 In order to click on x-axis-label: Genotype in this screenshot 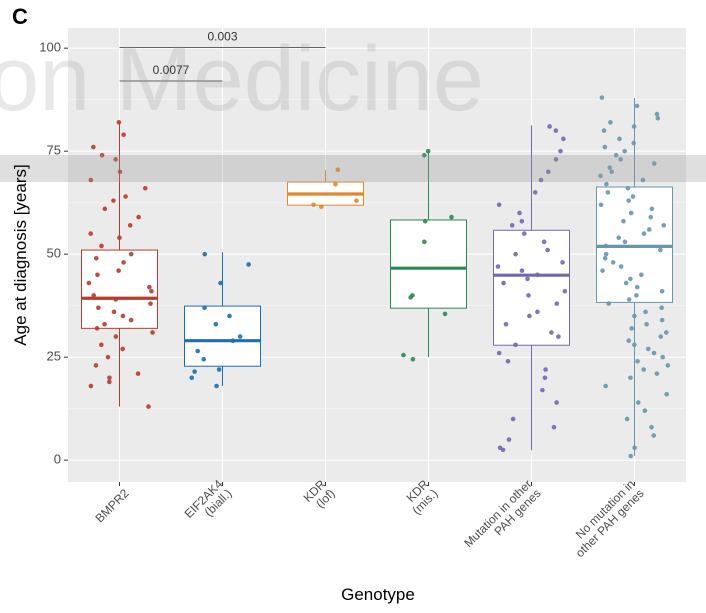, I will do `click(378, 594)`.